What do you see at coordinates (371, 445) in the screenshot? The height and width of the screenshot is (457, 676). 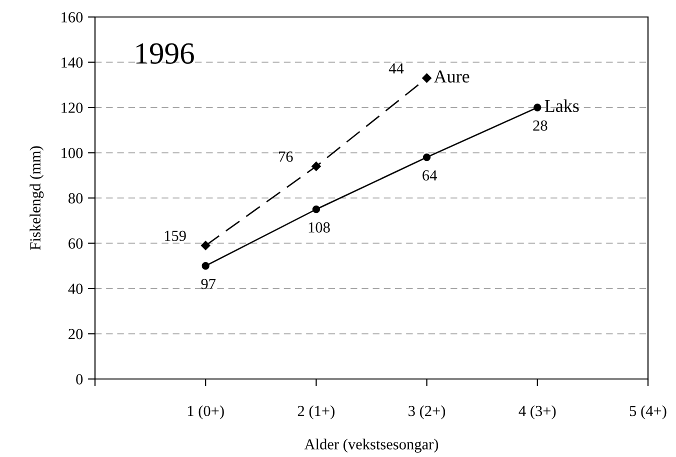 I see `x-axis-title: Alder (vekstsesongar)` at bounding box center [371, 445].